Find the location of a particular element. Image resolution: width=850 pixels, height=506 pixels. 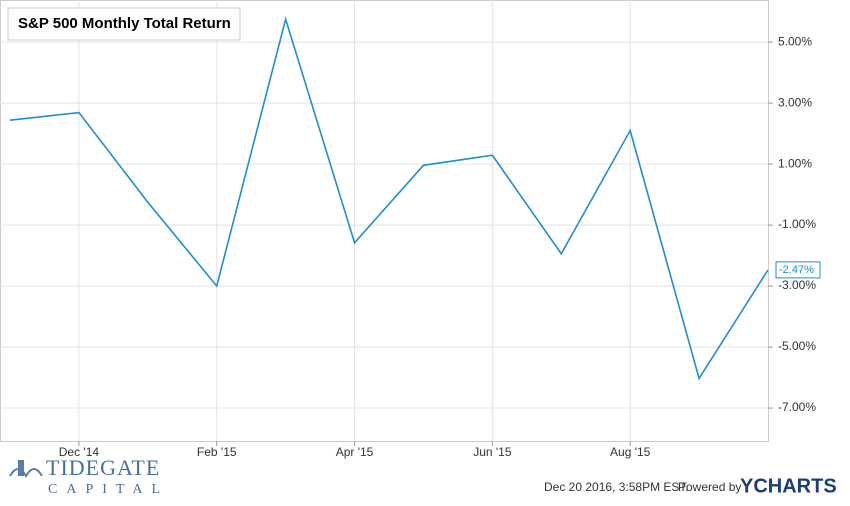

value-label-box is located at coordinates (798, 270).